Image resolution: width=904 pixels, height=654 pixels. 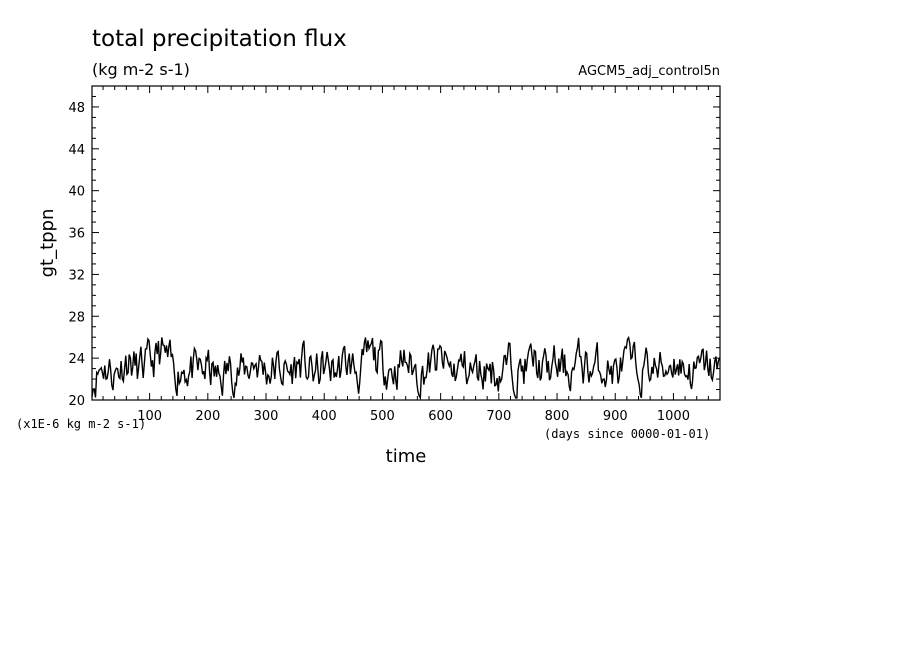 What do you see at coordinates (219, 39) in the screenshot?
I see `chart-title: total precipitation flux` at bounding box center [219, 39].